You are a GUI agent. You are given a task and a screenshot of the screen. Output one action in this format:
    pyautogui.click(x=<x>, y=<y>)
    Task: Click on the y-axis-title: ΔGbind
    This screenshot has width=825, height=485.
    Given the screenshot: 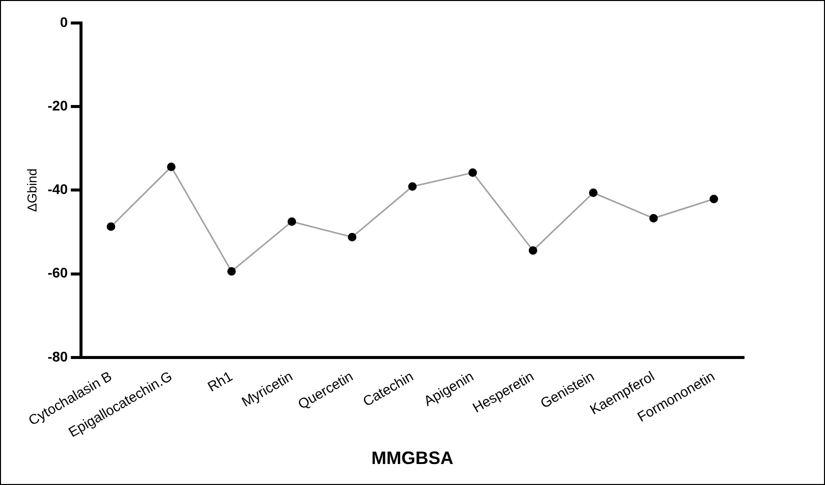 What is the action you would take?
    pyautogui.click(x=32, y=190)
    